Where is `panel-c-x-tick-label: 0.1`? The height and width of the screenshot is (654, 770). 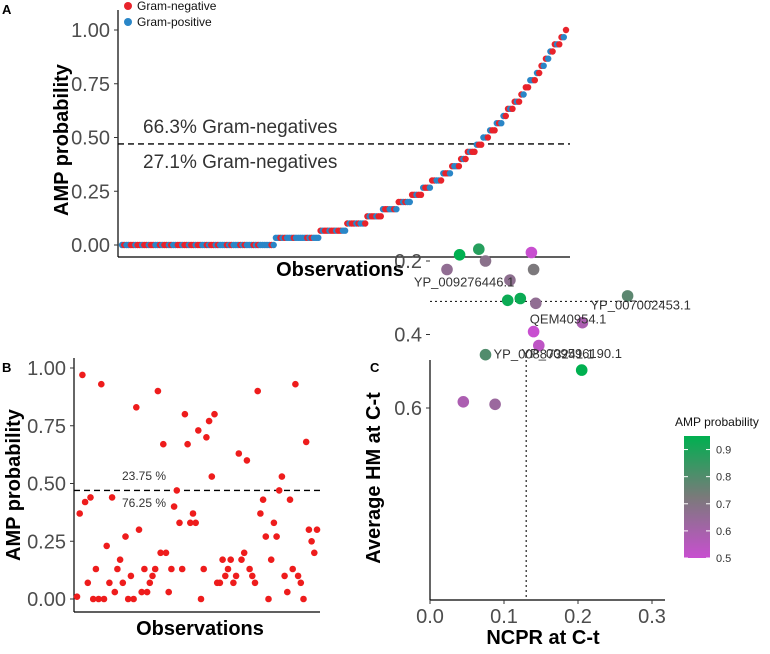
panel-c-x-tick-label: 0.1 is located at coordinates (504, 617).